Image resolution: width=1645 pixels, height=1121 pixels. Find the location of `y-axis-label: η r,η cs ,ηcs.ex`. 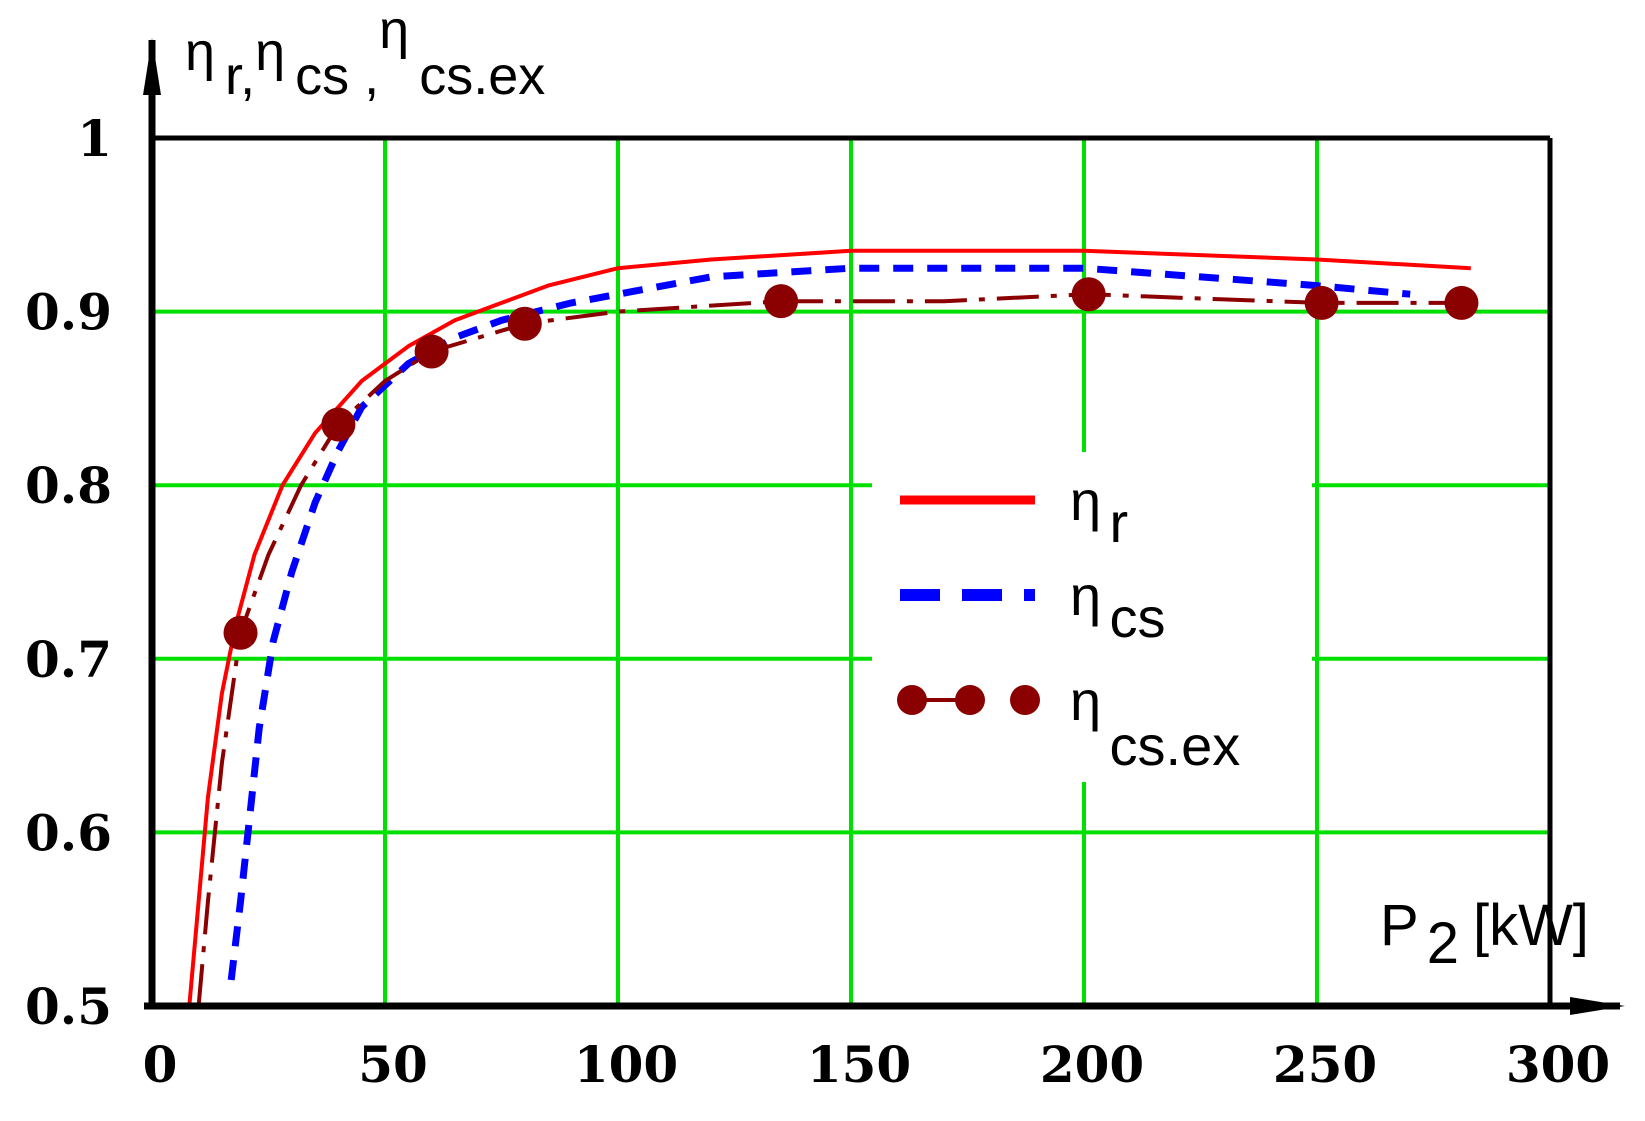

y-axis-label: η r,η cs ,ηcs.ex is located at coordinates (365, 53).